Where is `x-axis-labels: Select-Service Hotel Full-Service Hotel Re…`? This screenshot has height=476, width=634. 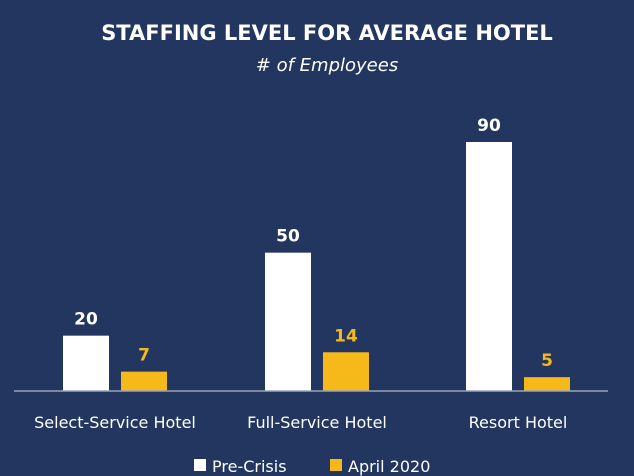 x-axis-labels: Select-Service Hotel Full-Service Hotel Re… is located at coordinates (300, 422).